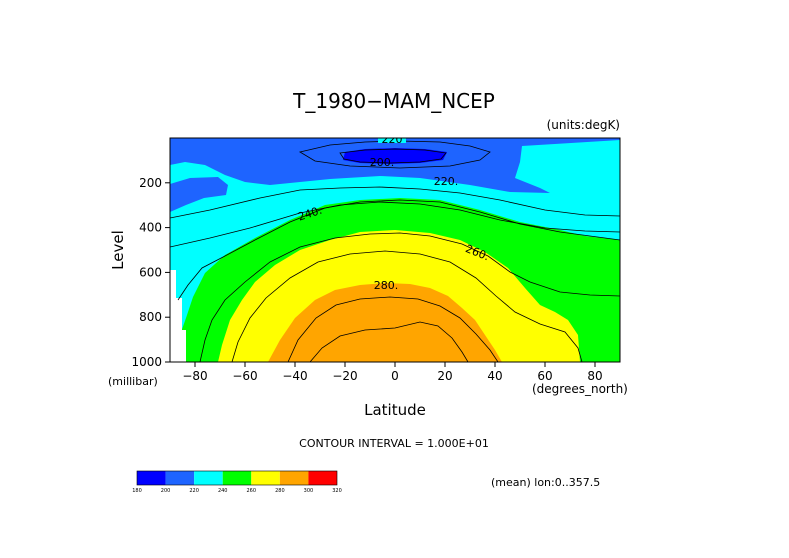  Describe the element at coordinates (223, 491) in the screenshot. I see `colorbar-level-label: 240` at that location.